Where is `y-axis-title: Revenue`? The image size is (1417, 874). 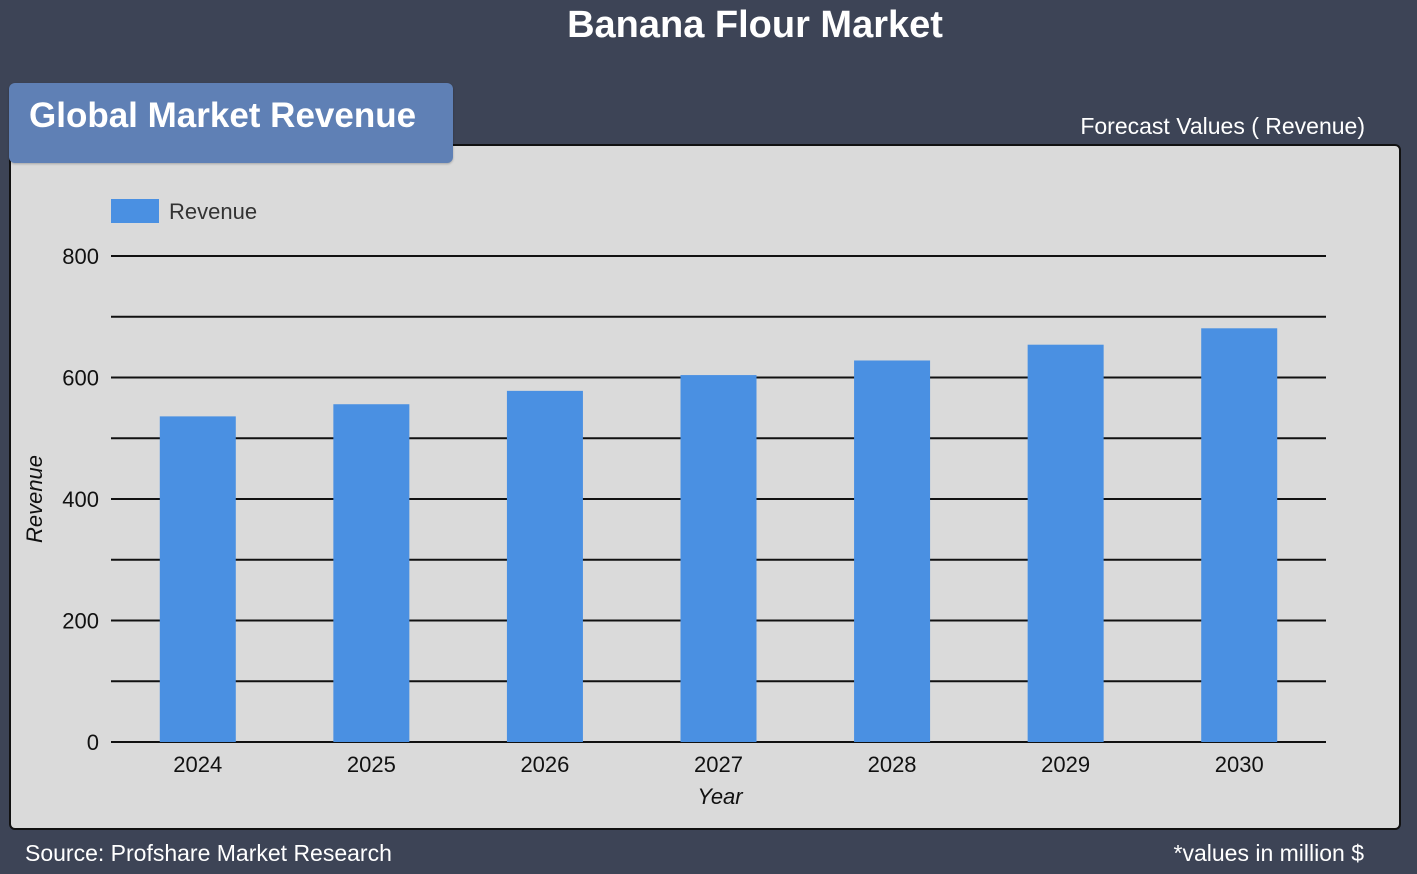
y-axis-title: Revenue is located at coordinates (34, 499).